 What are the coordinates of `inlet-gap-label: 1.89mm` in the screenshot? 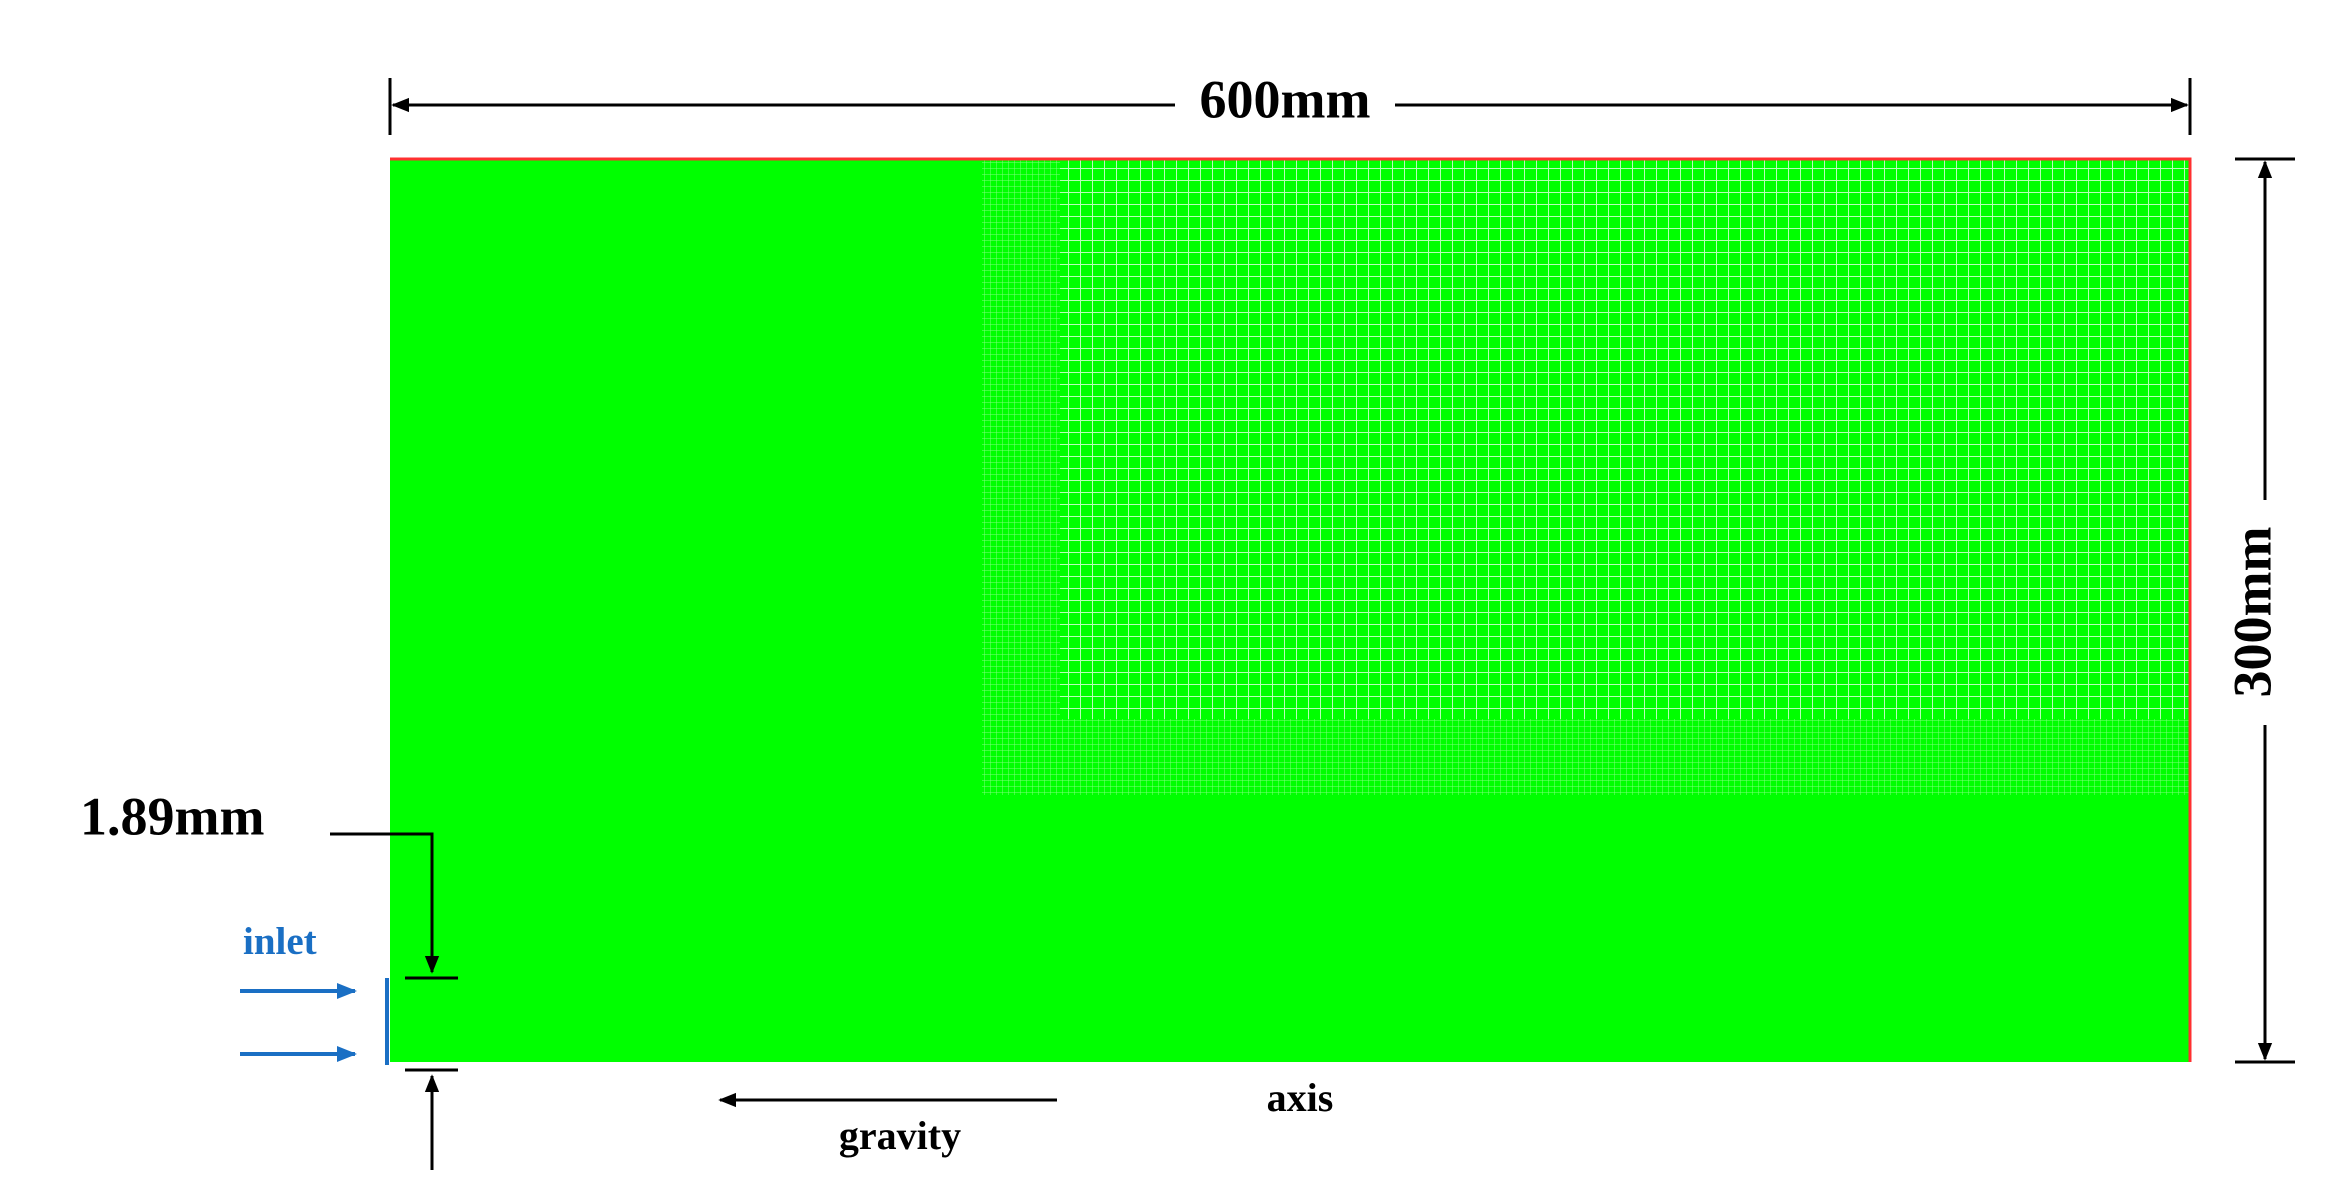 It's located at (172, 816).